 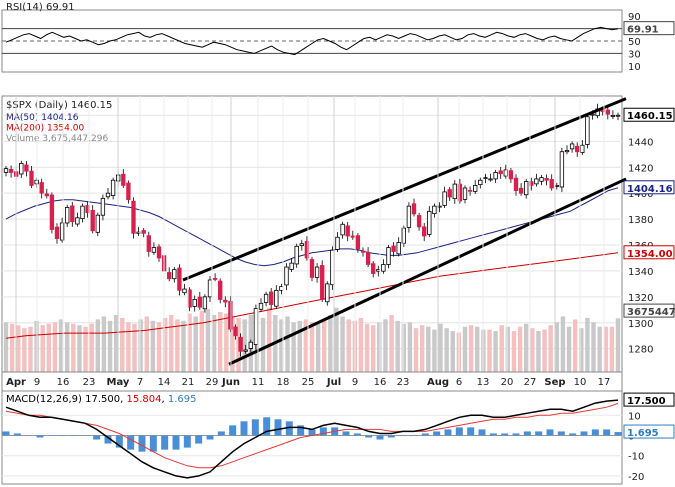 I want to click on macd-value-label-group: 17.500, so click(x=649, y=399).